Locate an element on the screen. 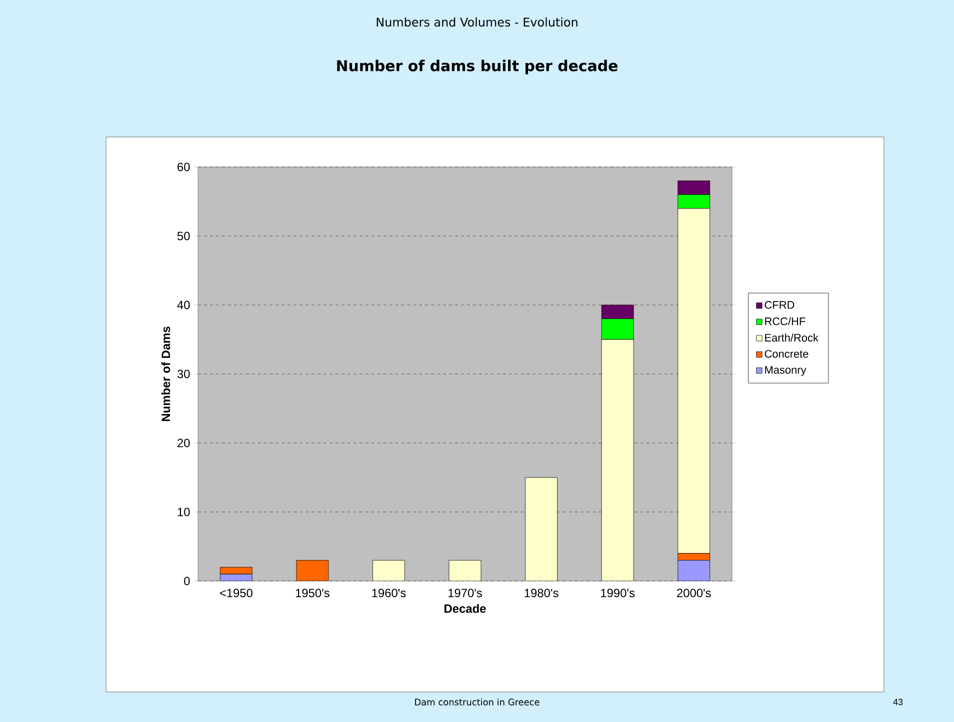 This screenshot has width=954, height=722. chart-subtitle: Number of dams built per decade is located at coordinates (477, 67).